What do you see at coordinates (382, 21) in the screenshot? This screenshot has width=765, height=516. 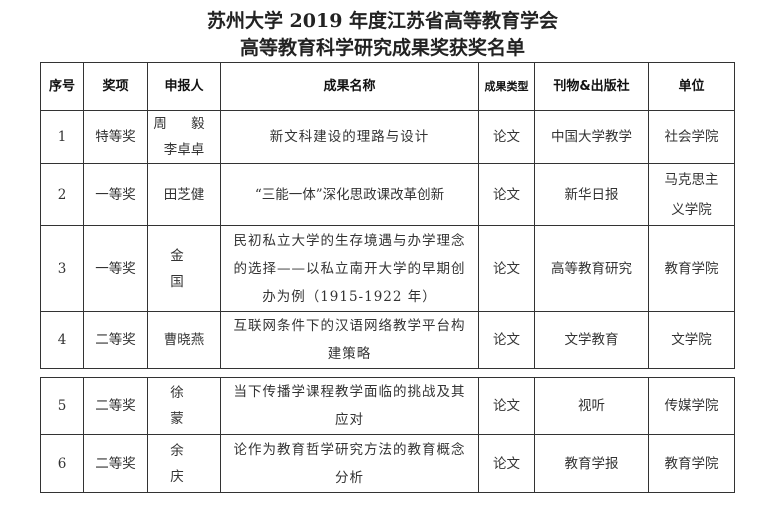 I see `document-title-line1: 苏州大学 2019 年度江苏省高等教育学会` at bounding box center [382, 21].